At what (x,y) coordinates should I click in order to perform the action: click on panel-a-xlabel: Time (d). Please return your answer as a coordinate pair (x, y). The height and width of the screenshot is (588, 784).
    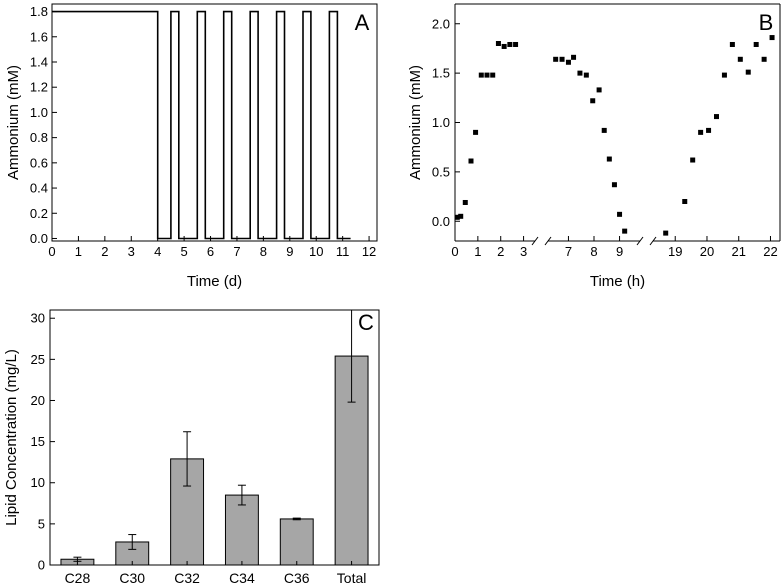
    Looking at the image, I should click on (214, 281).